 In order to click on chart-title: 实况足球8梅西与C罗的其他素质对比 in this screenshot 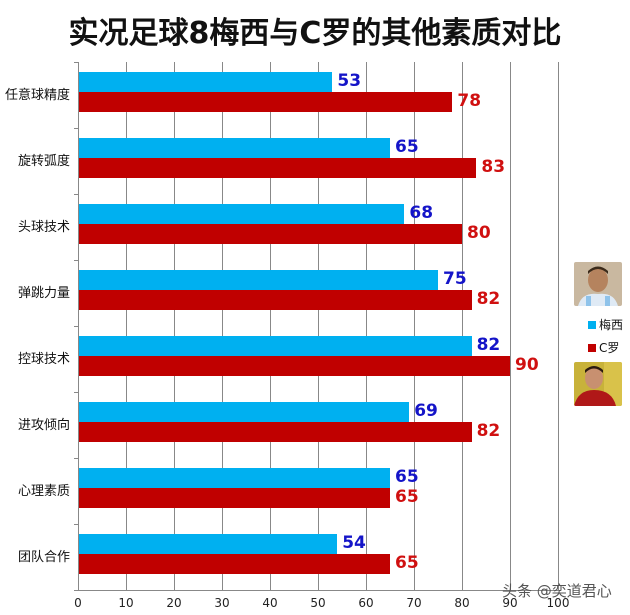, I will do `click(315, 33)`.